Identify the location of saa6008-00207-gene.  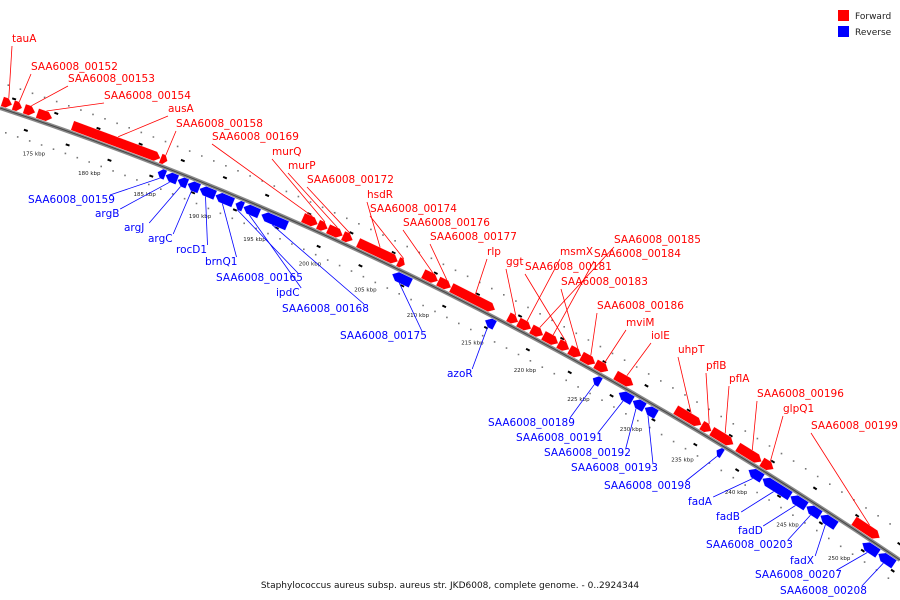
(871, 550).